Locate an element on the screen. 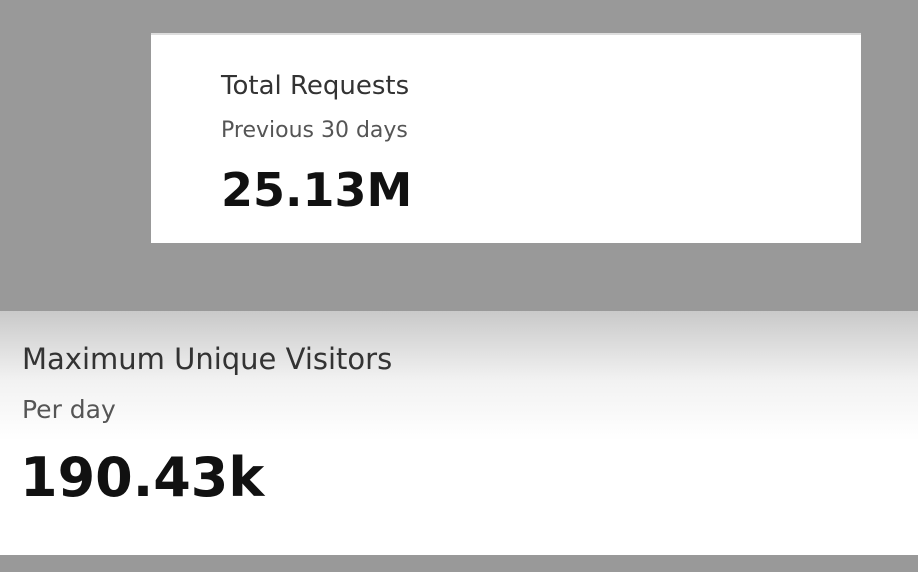  card-subtitle: Per day is located at coordinates (69, 409).